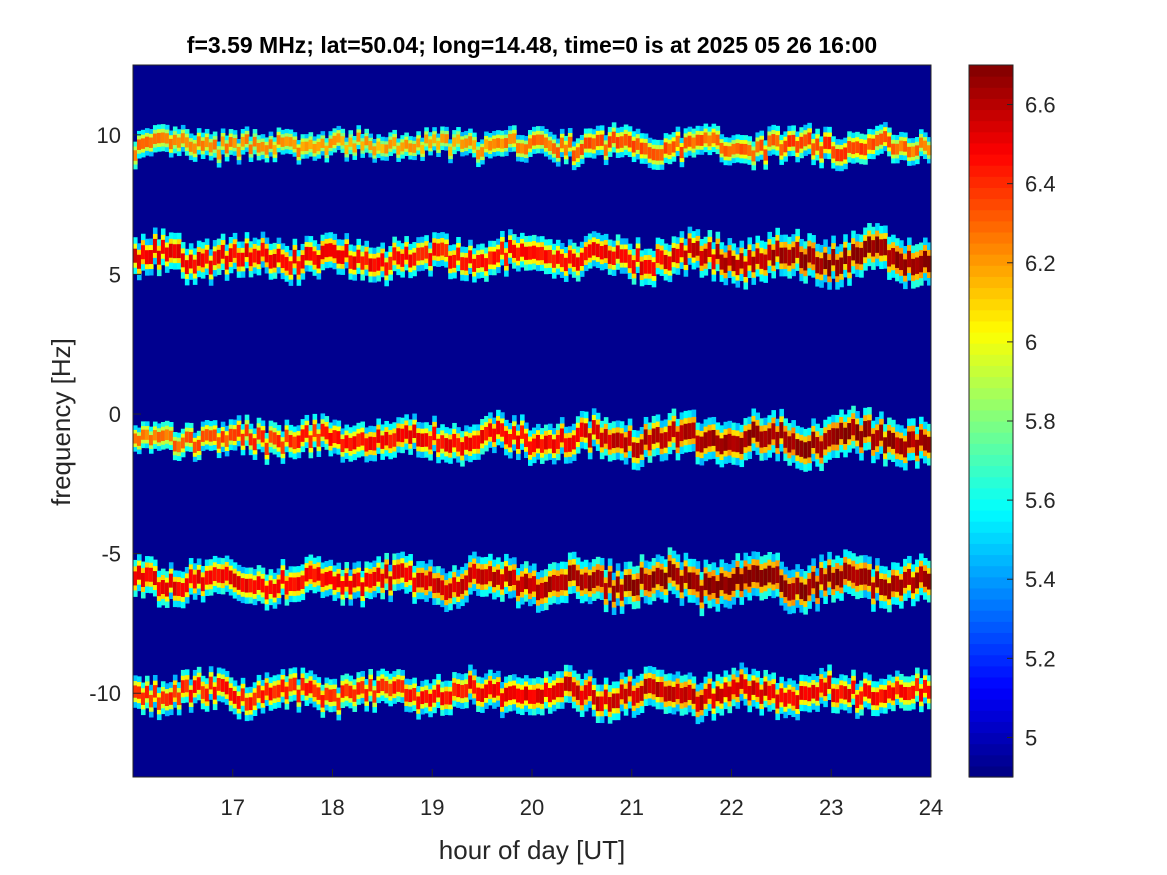 This screenshot has width=1167, height=875. I want to click on x-tick-label: 17, so click(233, 807).